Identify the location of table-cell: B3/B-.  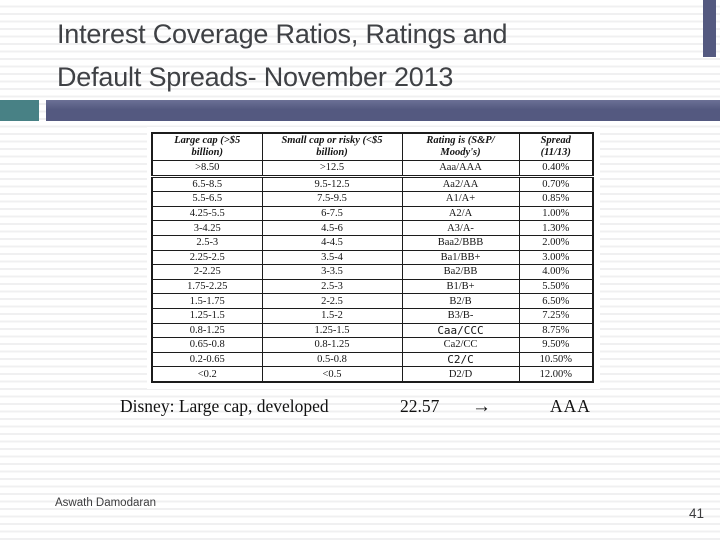
(460, 315).